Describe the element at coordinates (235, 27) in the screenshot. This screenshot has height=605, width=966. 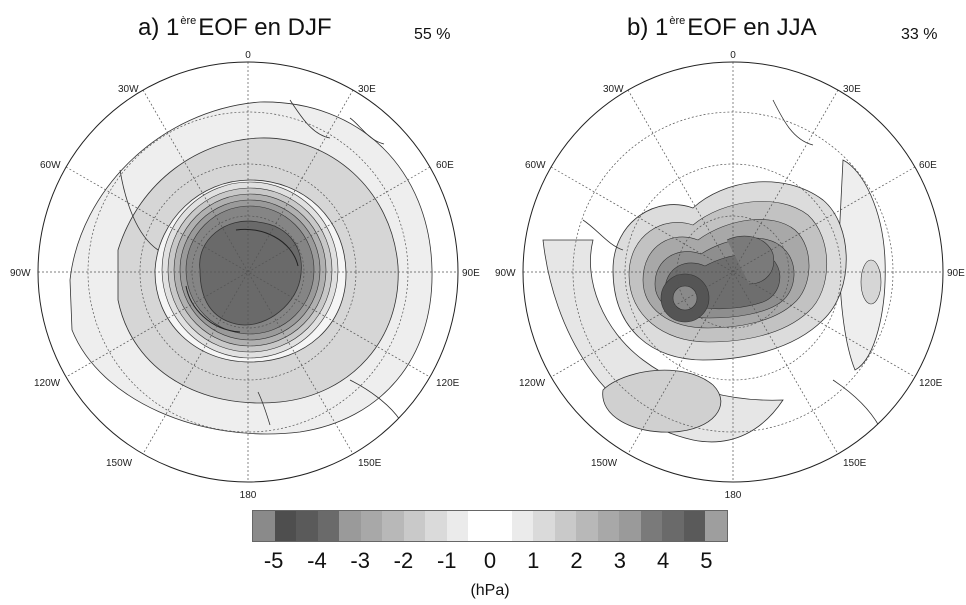
I see `panel-title: a) 1èreEOF en DJF` at that location.